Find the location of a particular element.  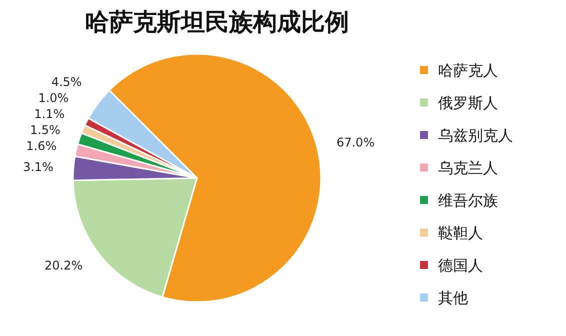

data-label: 4.5% is located at coordinates (66, 81).